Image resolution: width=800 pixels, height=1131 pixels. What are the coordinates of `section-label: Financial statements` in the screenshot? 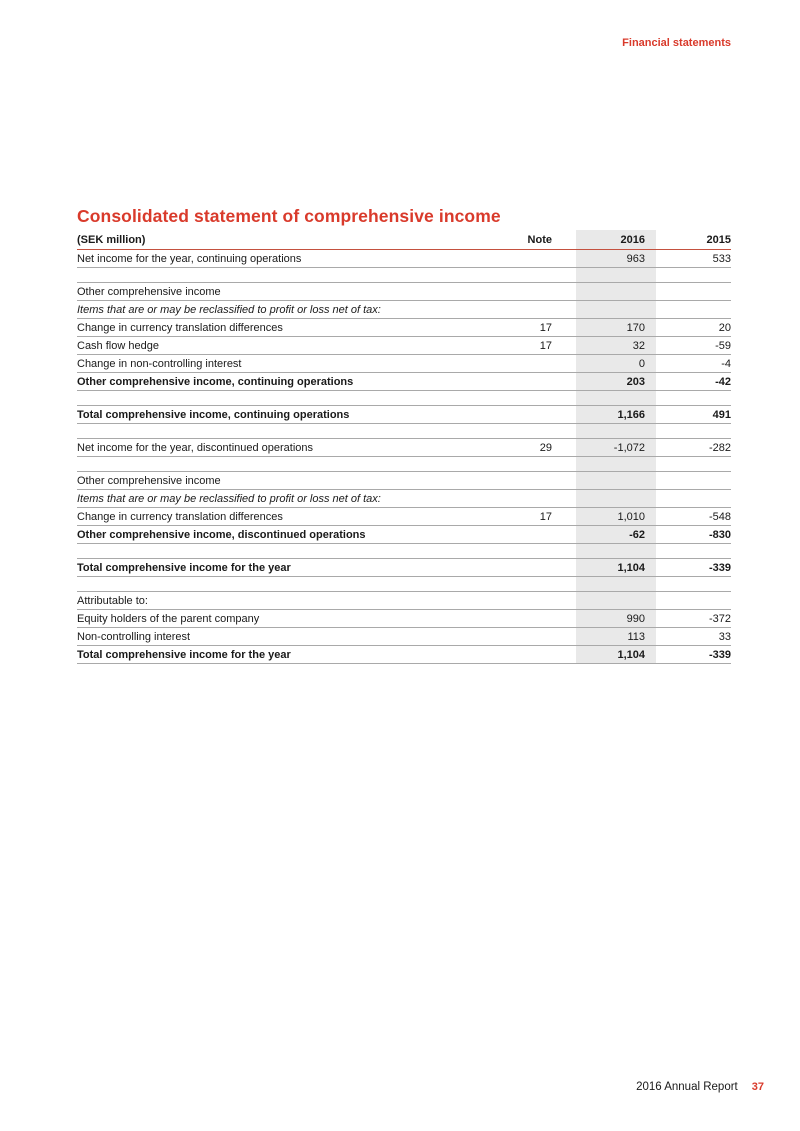 It's located at (676, 43).